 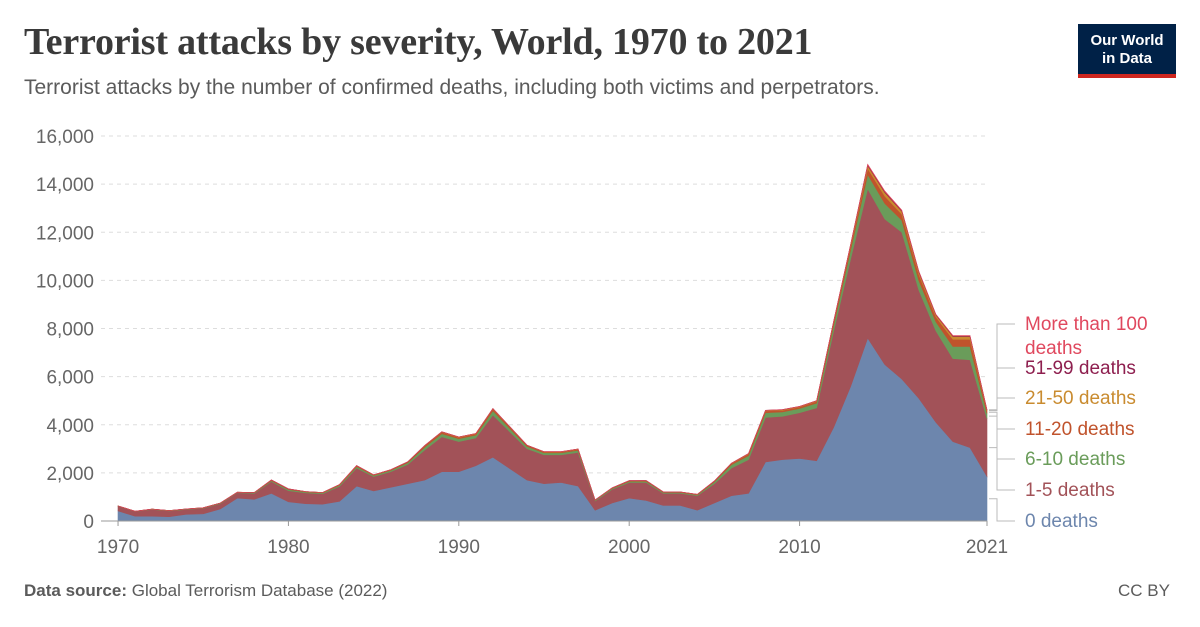 What do you see at coordinates (1126, 58) in the screenshot?
I see `logo-line-2: in Data` at bounding box center [1126, 58].